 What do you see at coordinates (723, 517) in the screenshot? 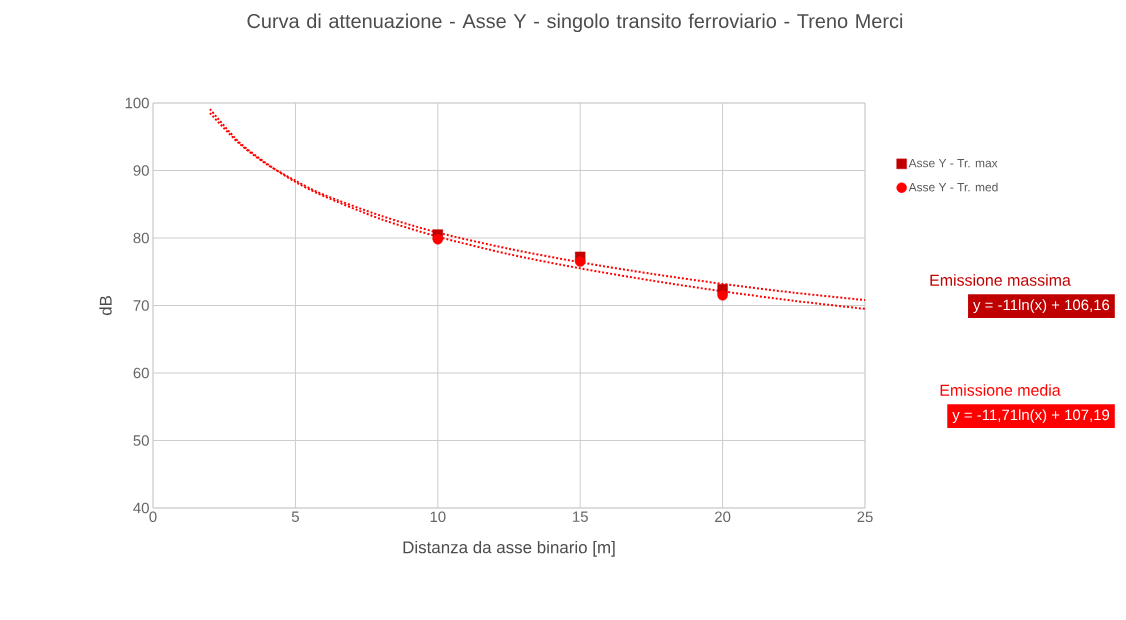
I see `x-tick-label: 20` at bounding box center [723, 517].